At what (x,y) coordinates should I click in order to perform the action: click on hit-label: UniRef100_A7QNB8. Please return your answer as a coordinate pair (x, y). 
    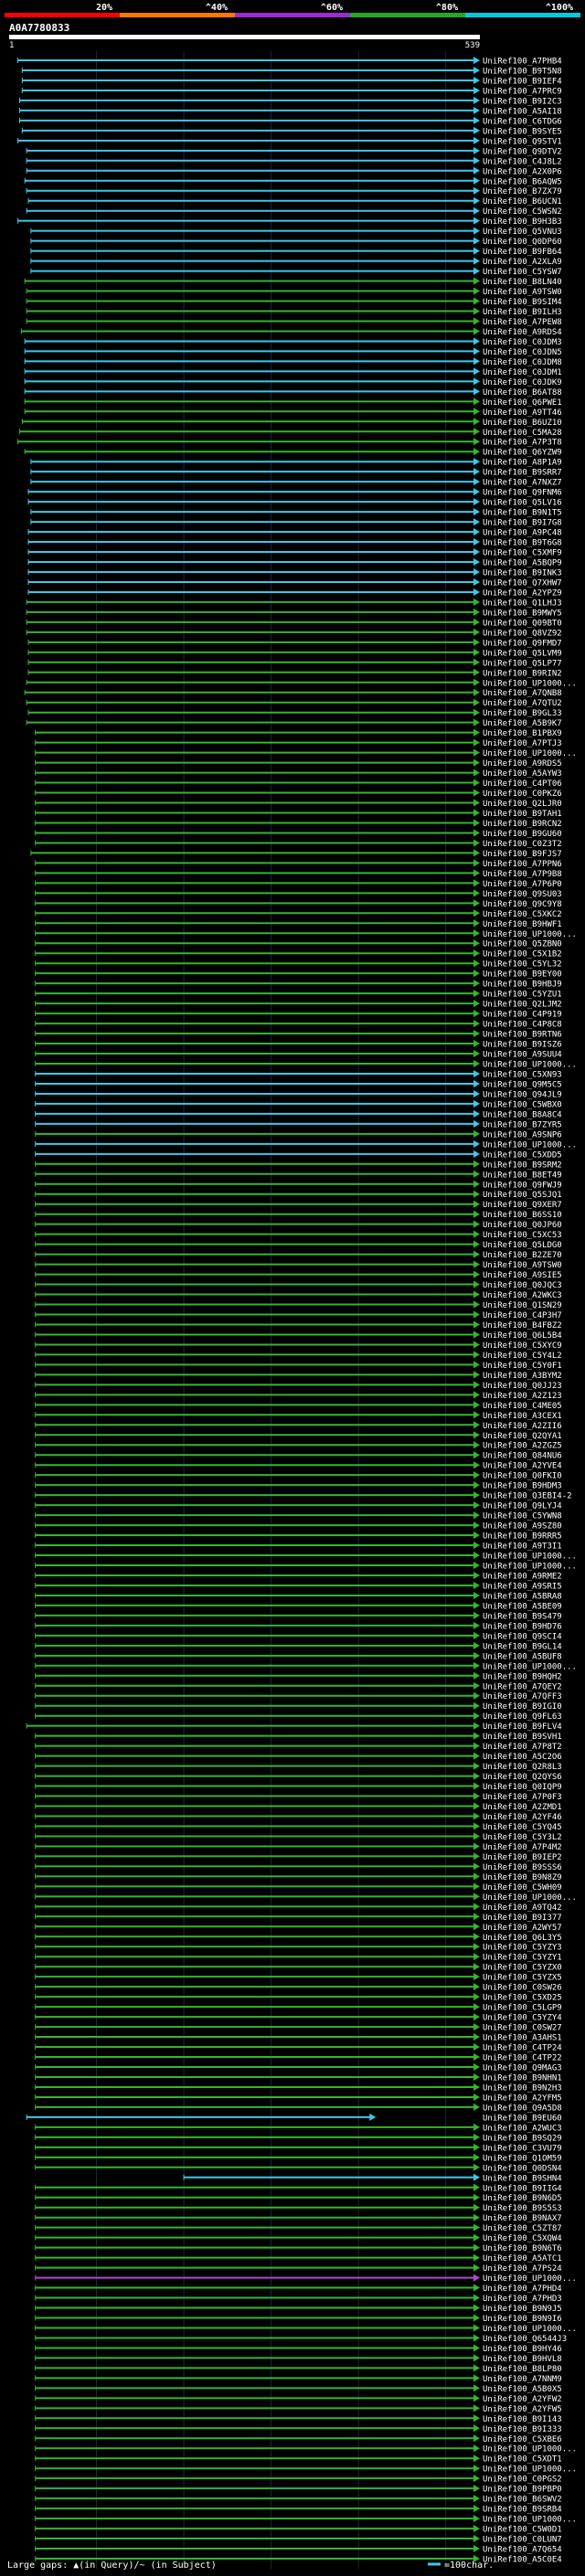
    Looking at the image, I should click on (522, 693).